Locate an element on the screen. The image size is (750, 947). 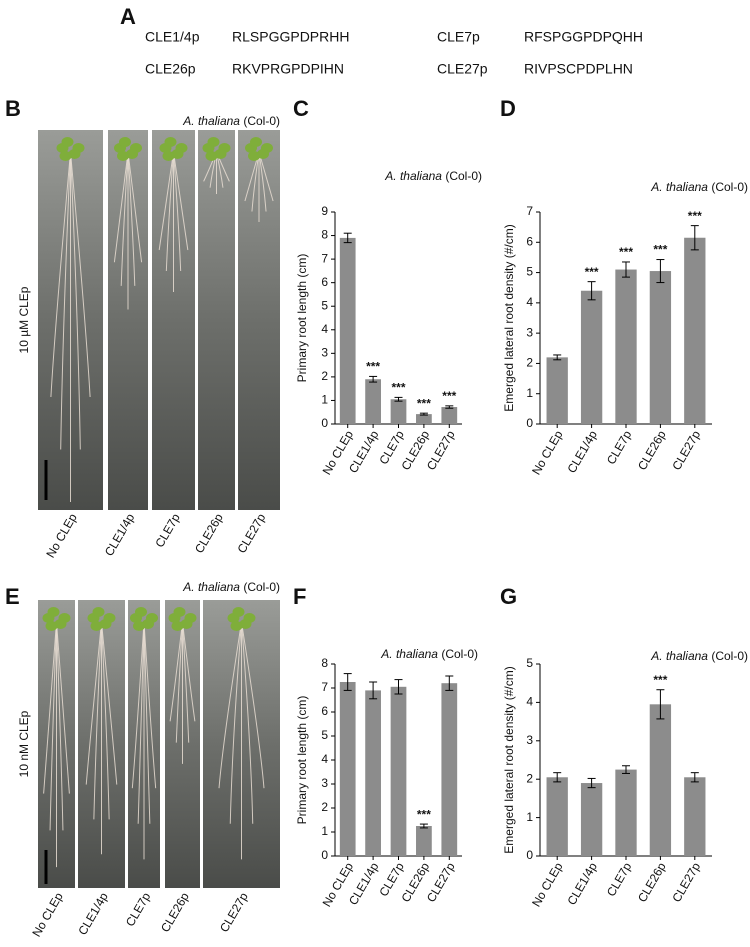
x-tick-label: CLE27p is located at coordinates (686, 882).